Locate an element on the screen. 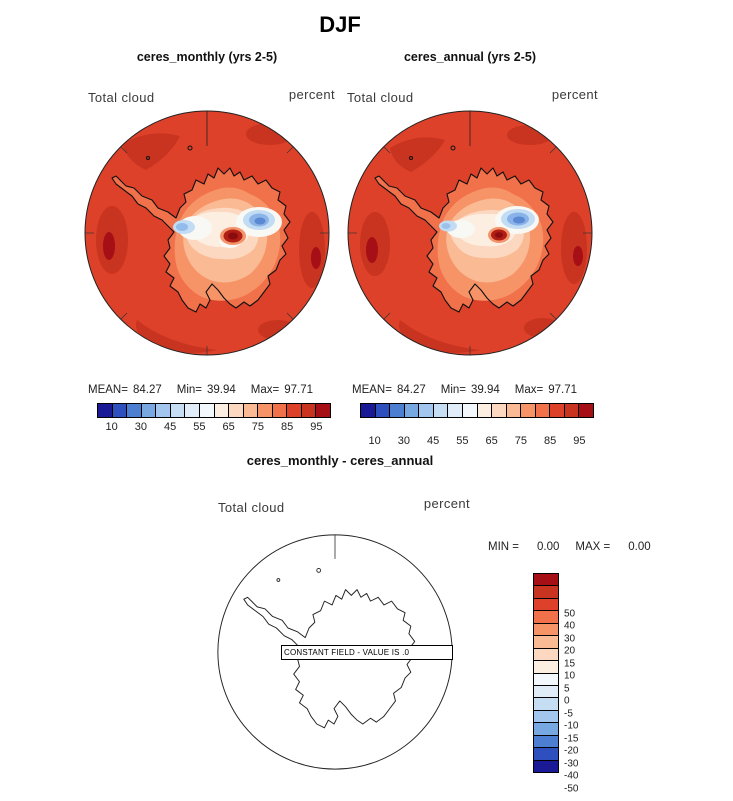 The image size is (733, 801). diff-colorbar-ticks: 50 40 30 20 15 10 5 0 -5 -10 -15 -20 -30 -40 -50 is located at coordinates (580, 701).